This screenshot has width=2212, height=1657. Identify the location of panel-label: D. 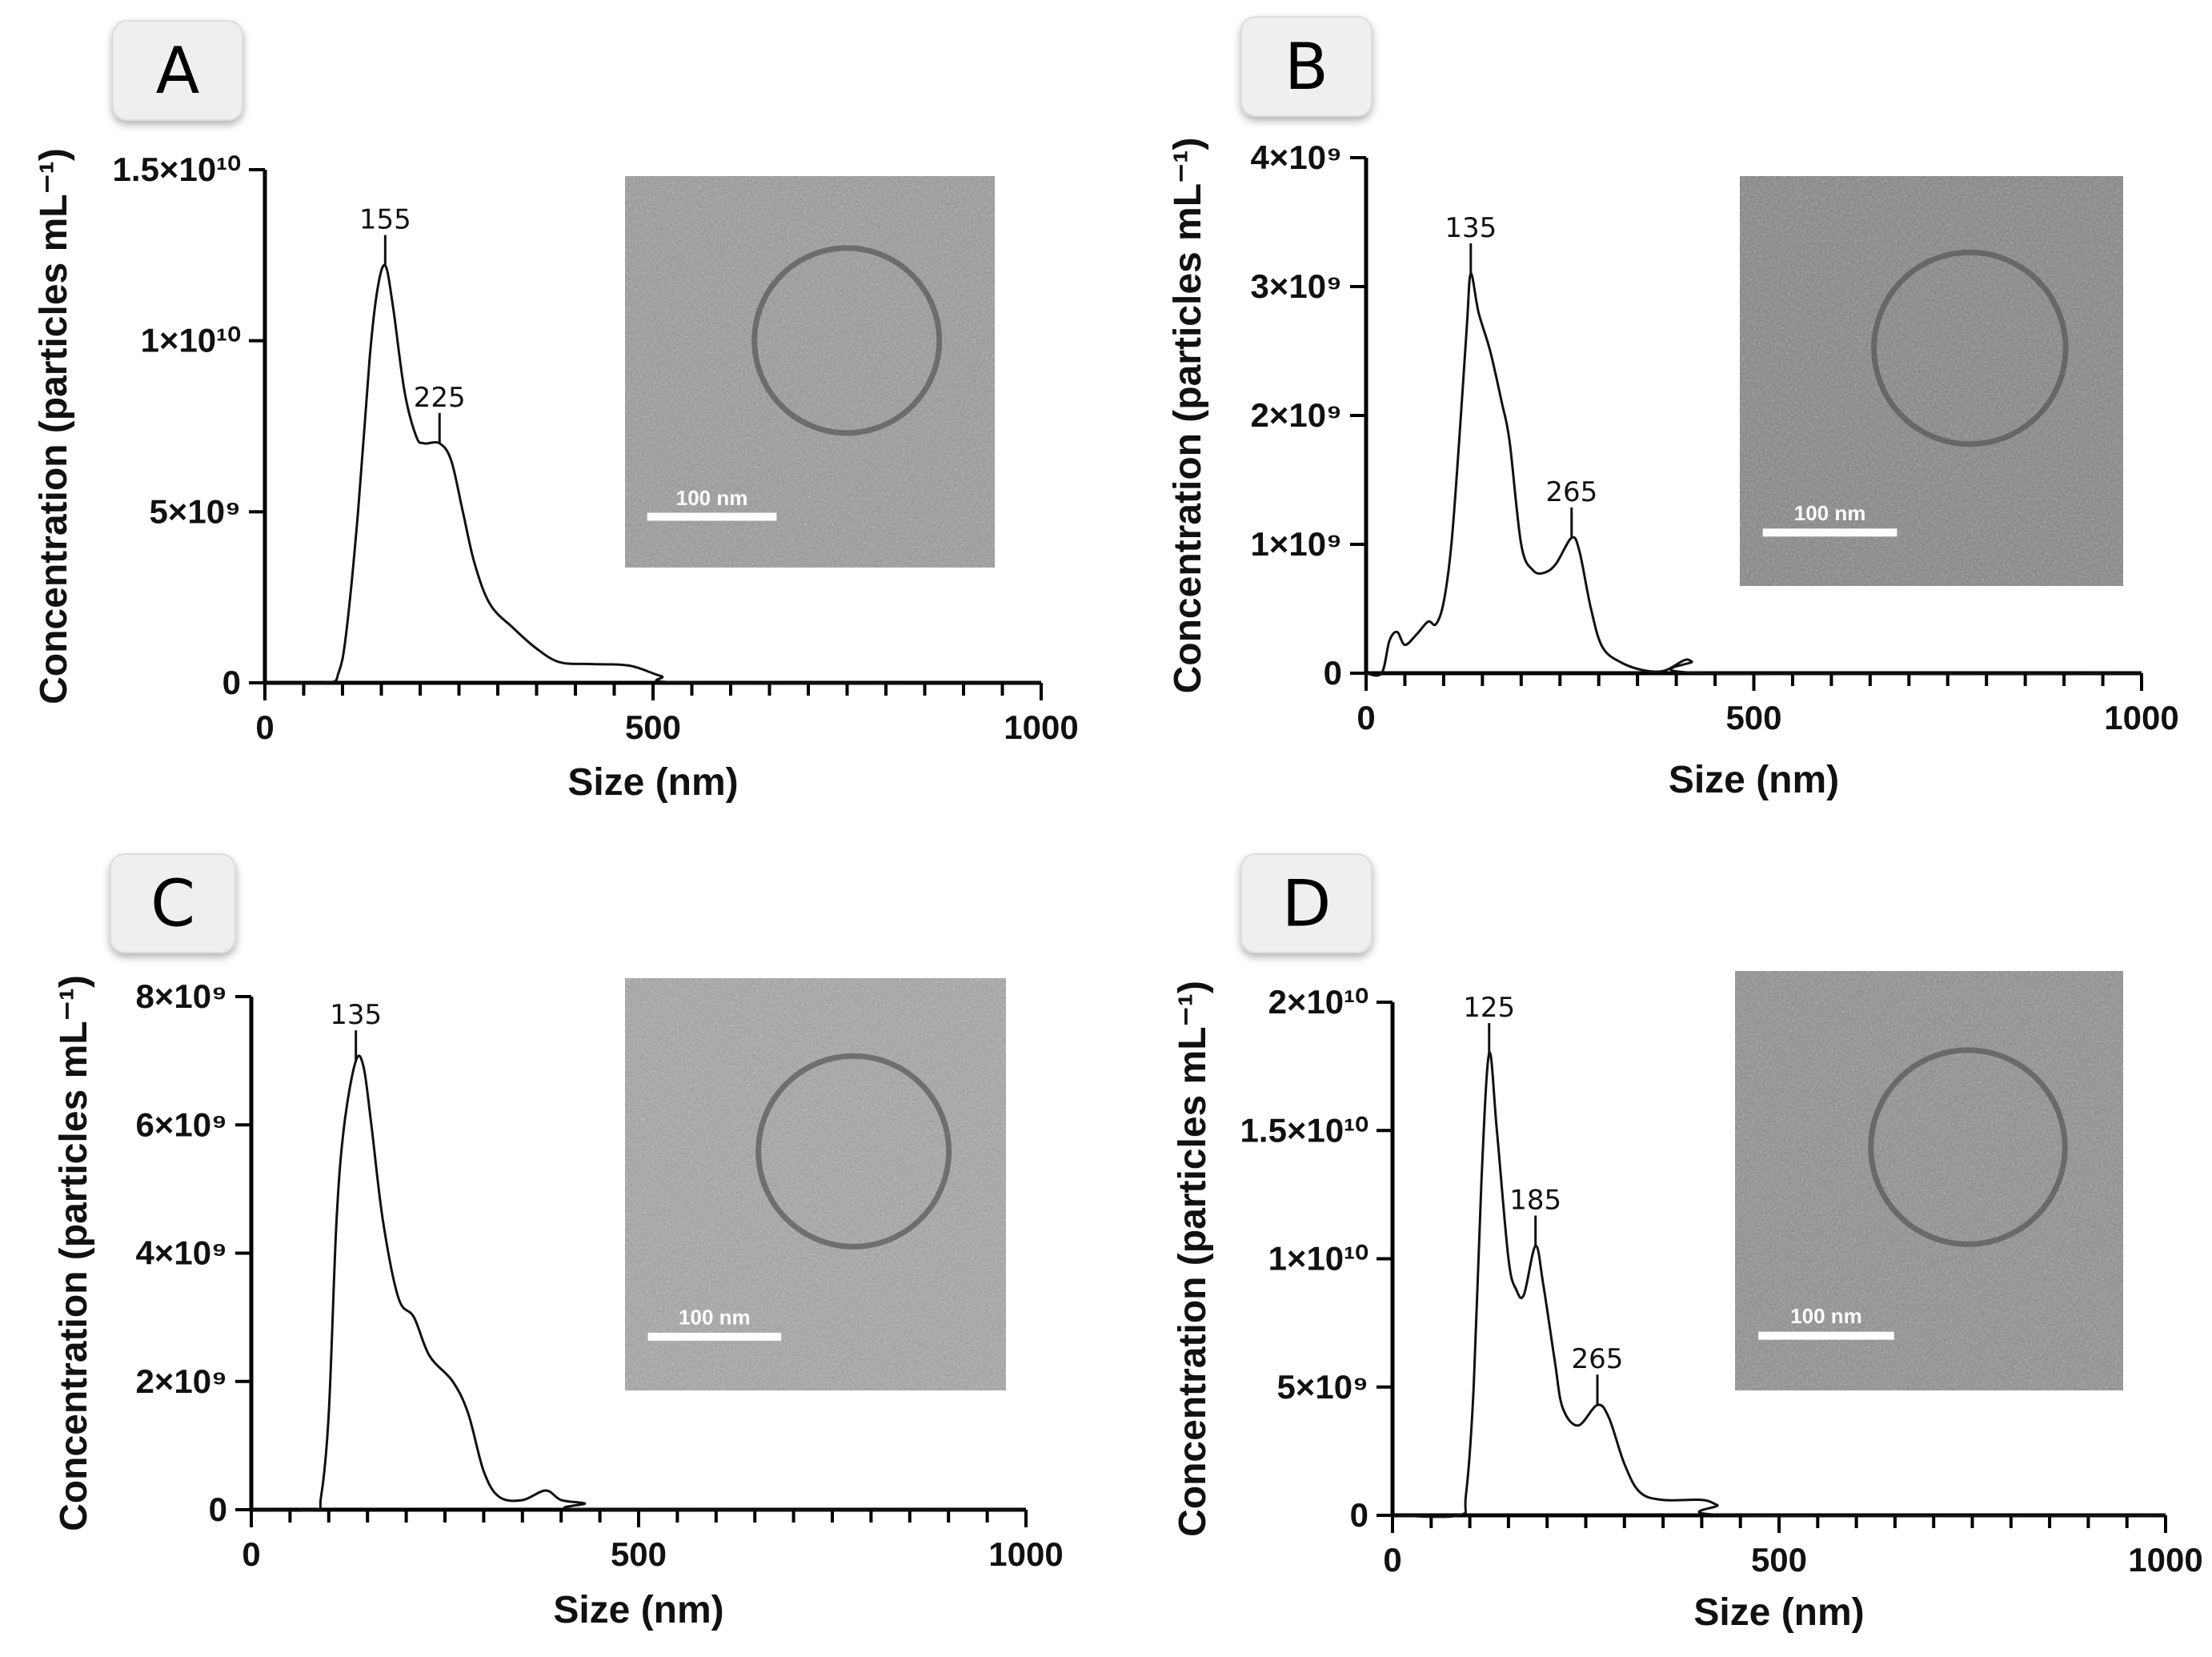
(1307, 904).